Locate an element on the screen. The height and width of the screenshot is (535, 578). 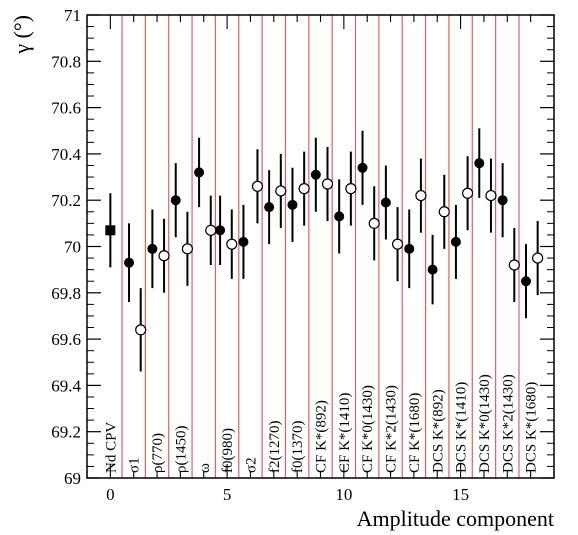
component-label: DCS K*(892) is located at coordinates (438, 431).